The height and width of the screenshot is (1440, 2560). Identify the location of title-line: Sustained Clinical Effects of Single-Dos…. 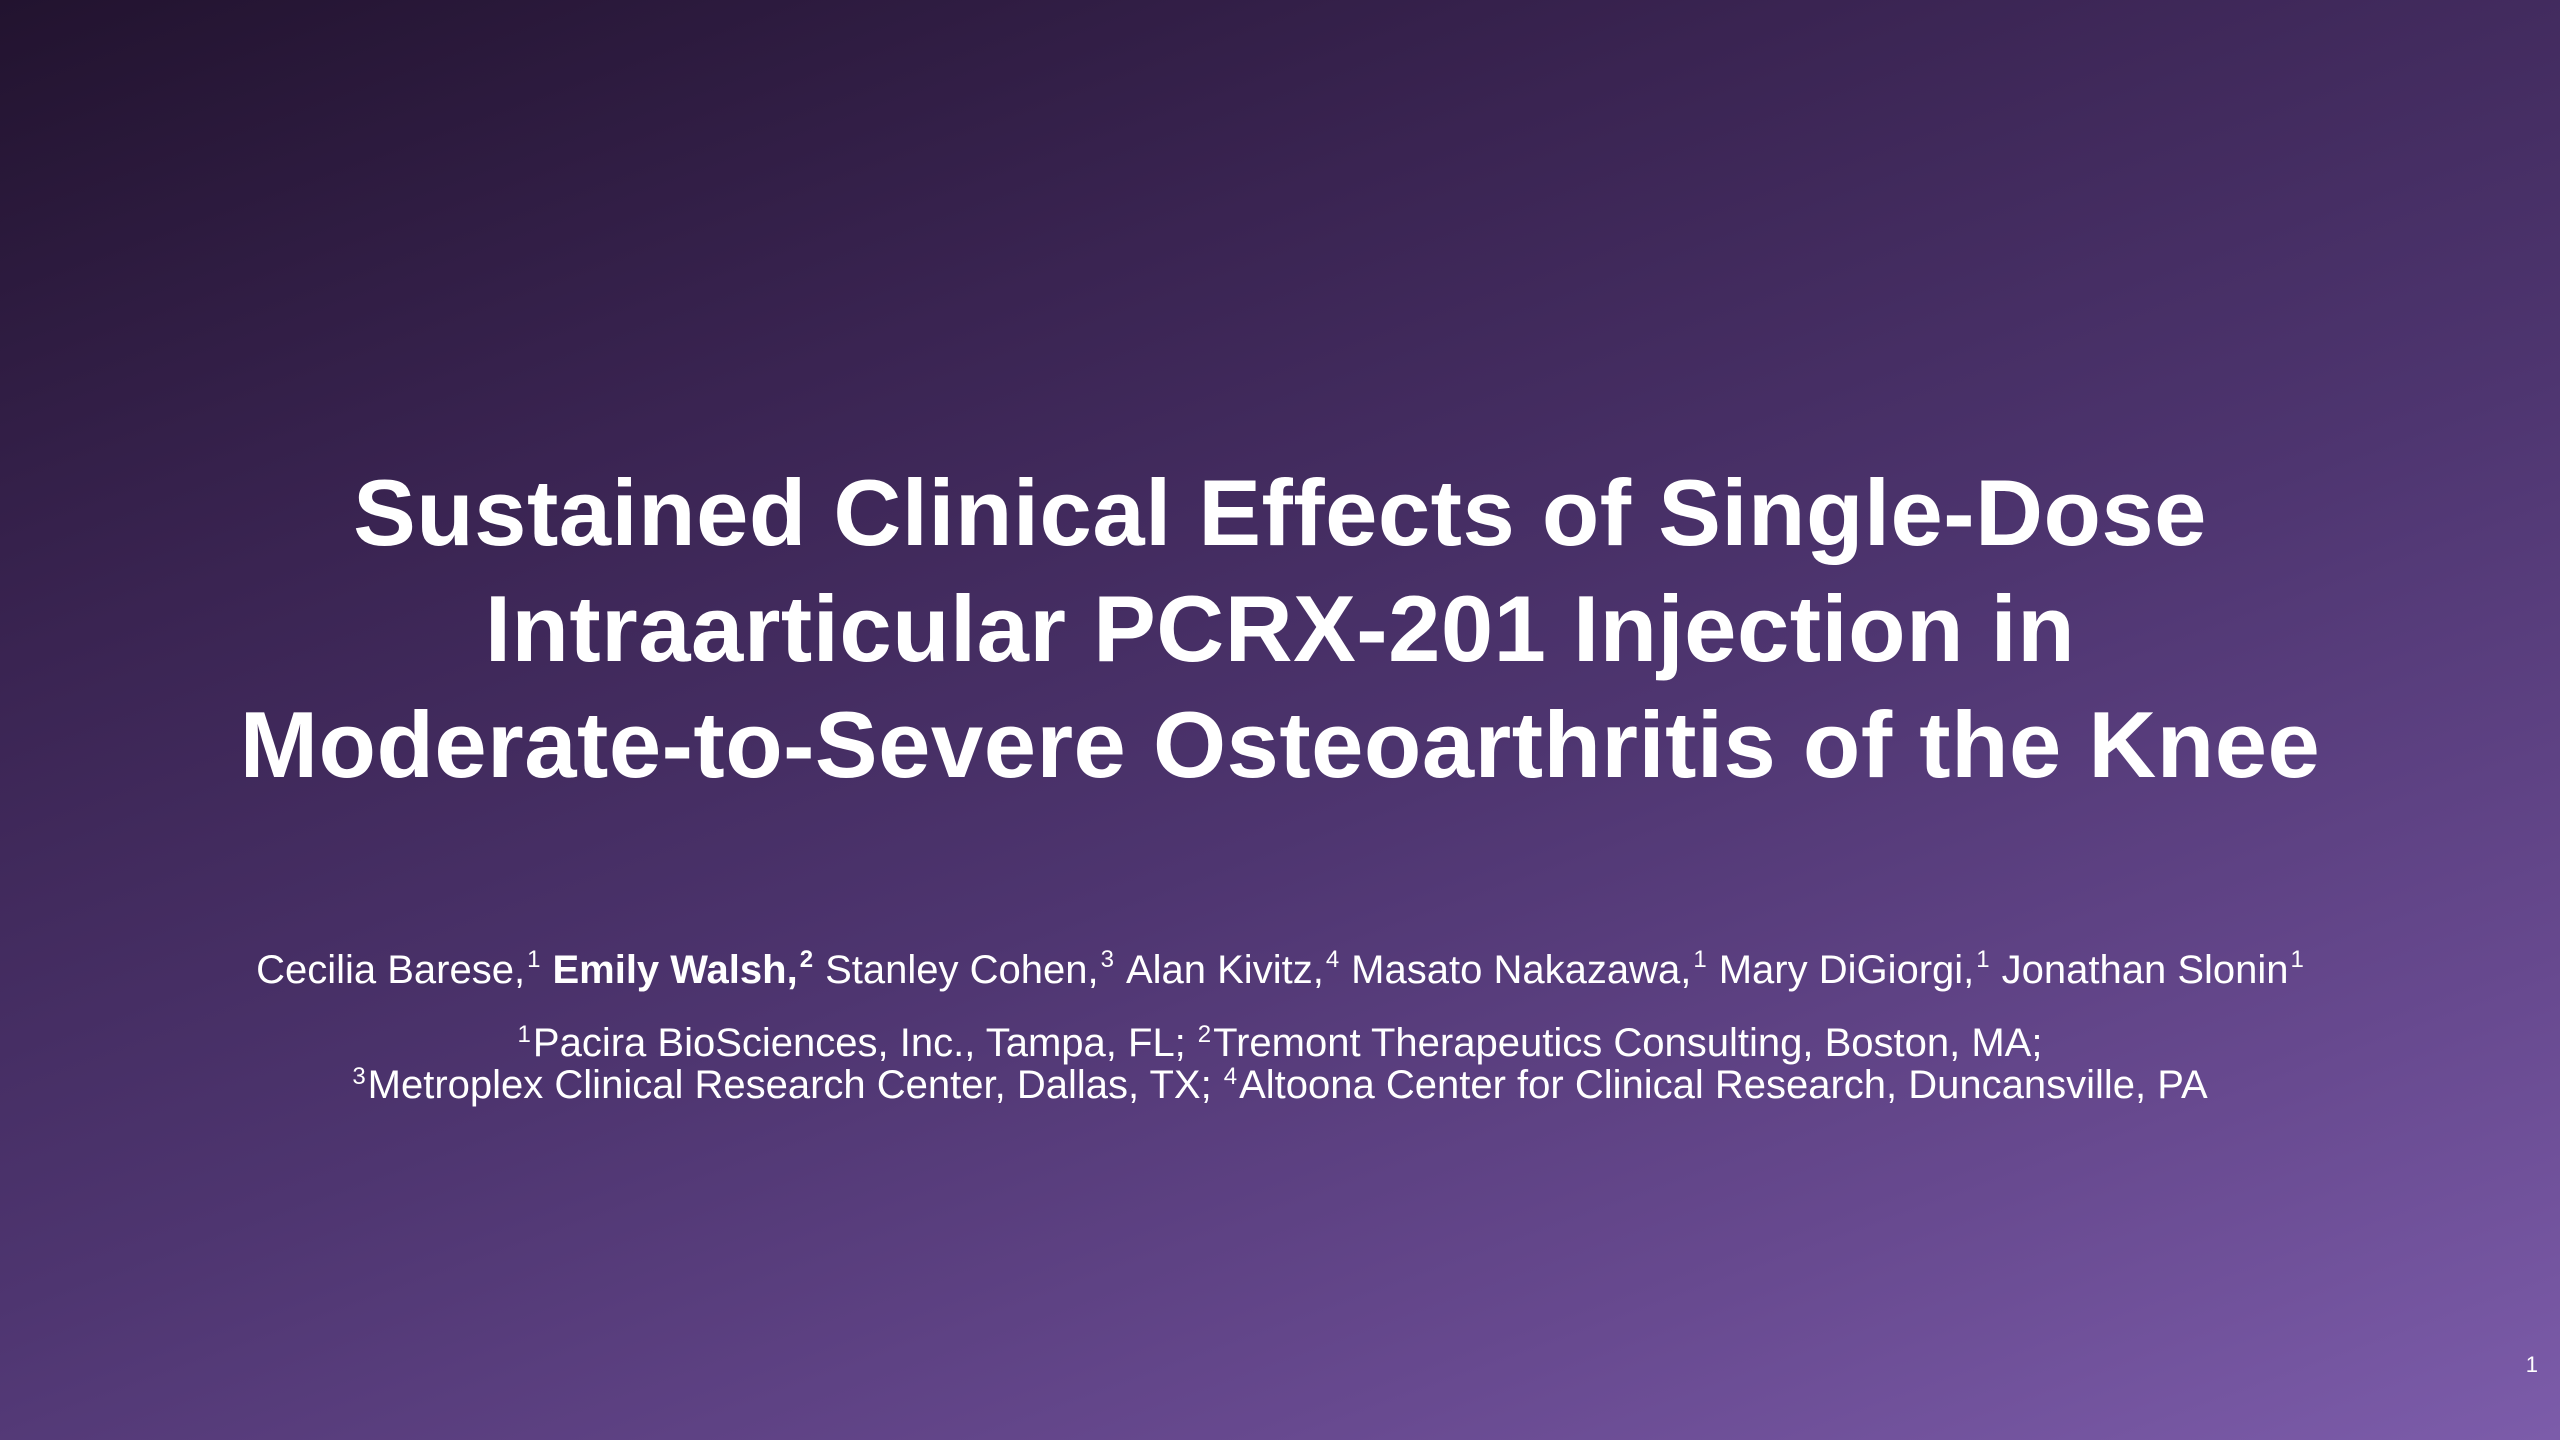
(1280, 512).